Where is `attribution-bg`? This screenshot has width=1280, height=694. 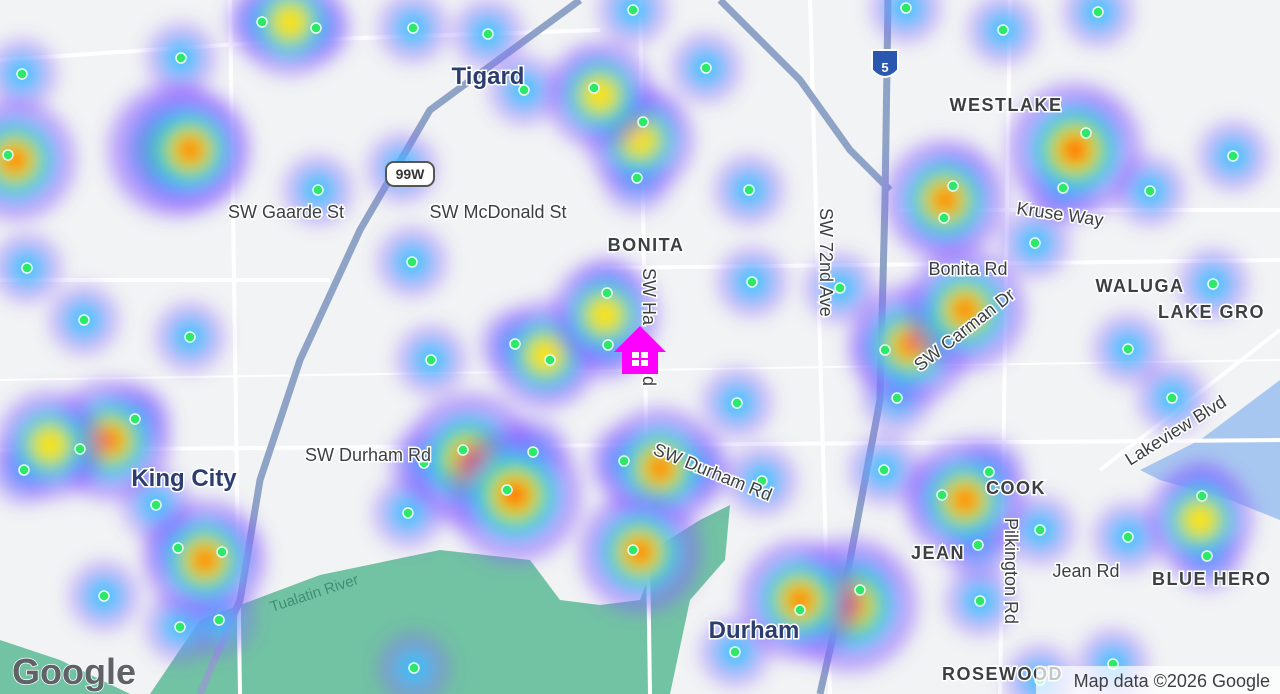 attribution-bg is located at coordinates (1158, 680).